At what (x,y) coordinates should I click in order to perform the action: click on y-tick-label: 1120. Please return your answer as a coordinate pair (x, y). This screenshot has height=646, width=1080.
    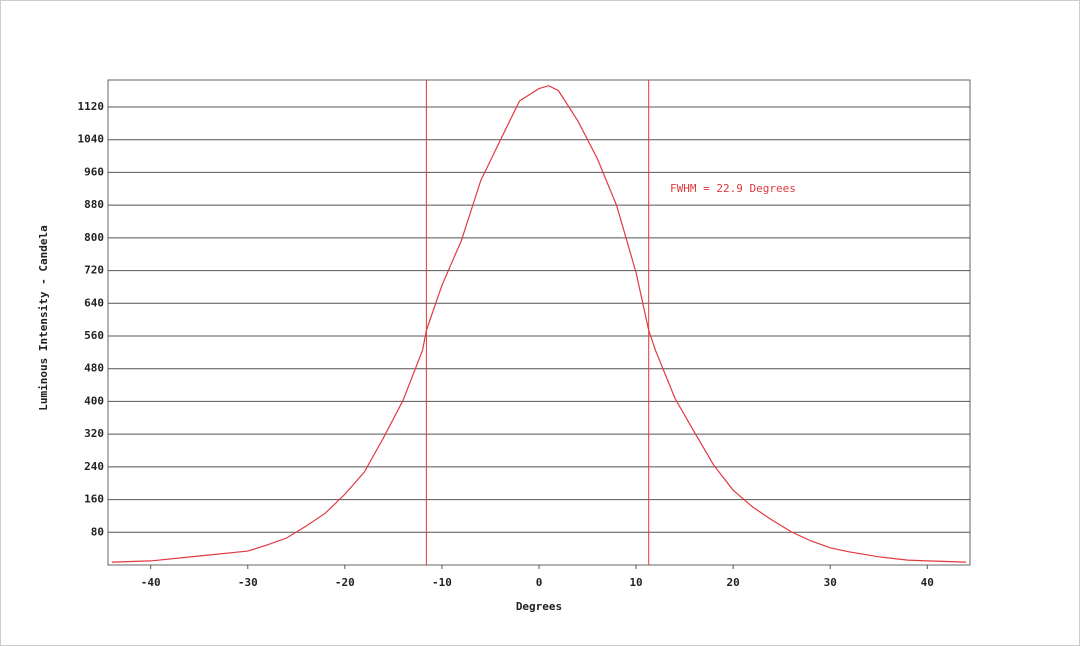
    Looking at the image, I should click on (91, 106).